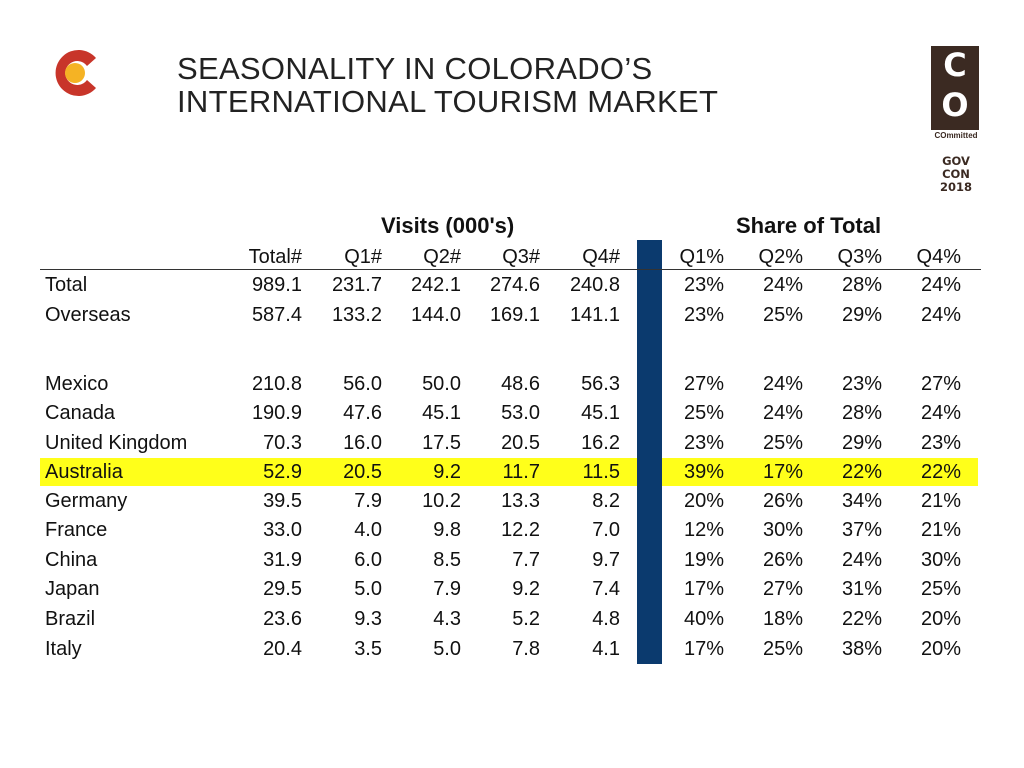 This screenshot has height=768, width=1024. What do you see at coordinates (368, 530) in the screenshot?
I see `table-cell: 4.0` at bounding box center [368, 530].